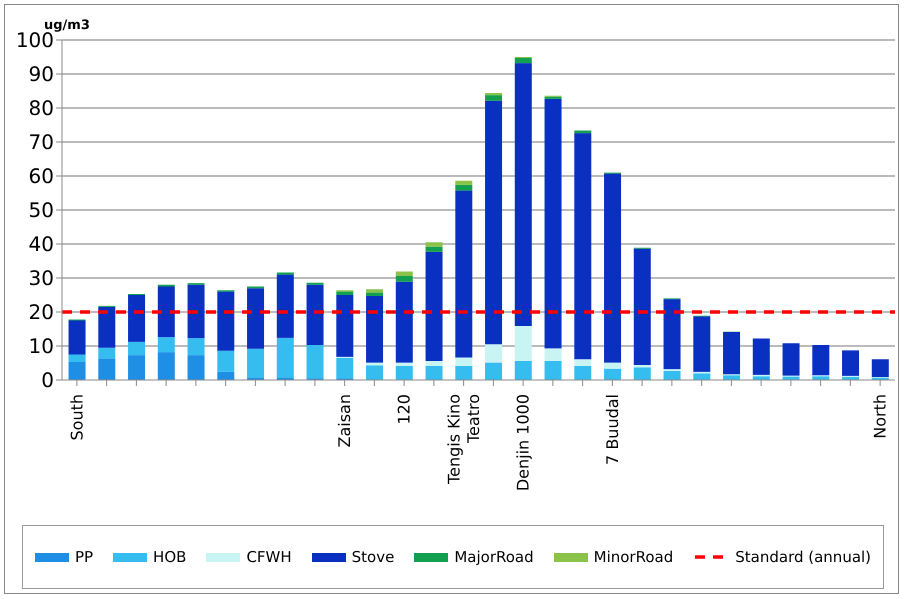 The image size is (905, 599). What do you see at coordinates (41, 346) in the screenshot?
I see `y-tick-label: 10` at bounding box center [41, 346].